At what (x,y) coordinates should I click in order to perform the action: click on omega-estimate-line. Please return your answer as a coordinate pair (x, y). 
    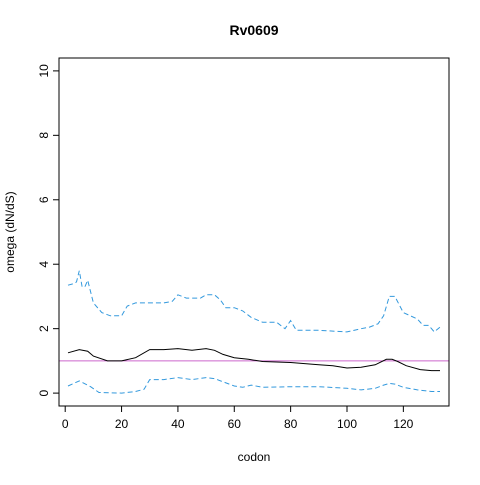
    Looking at the image, I should click on (253, 360).